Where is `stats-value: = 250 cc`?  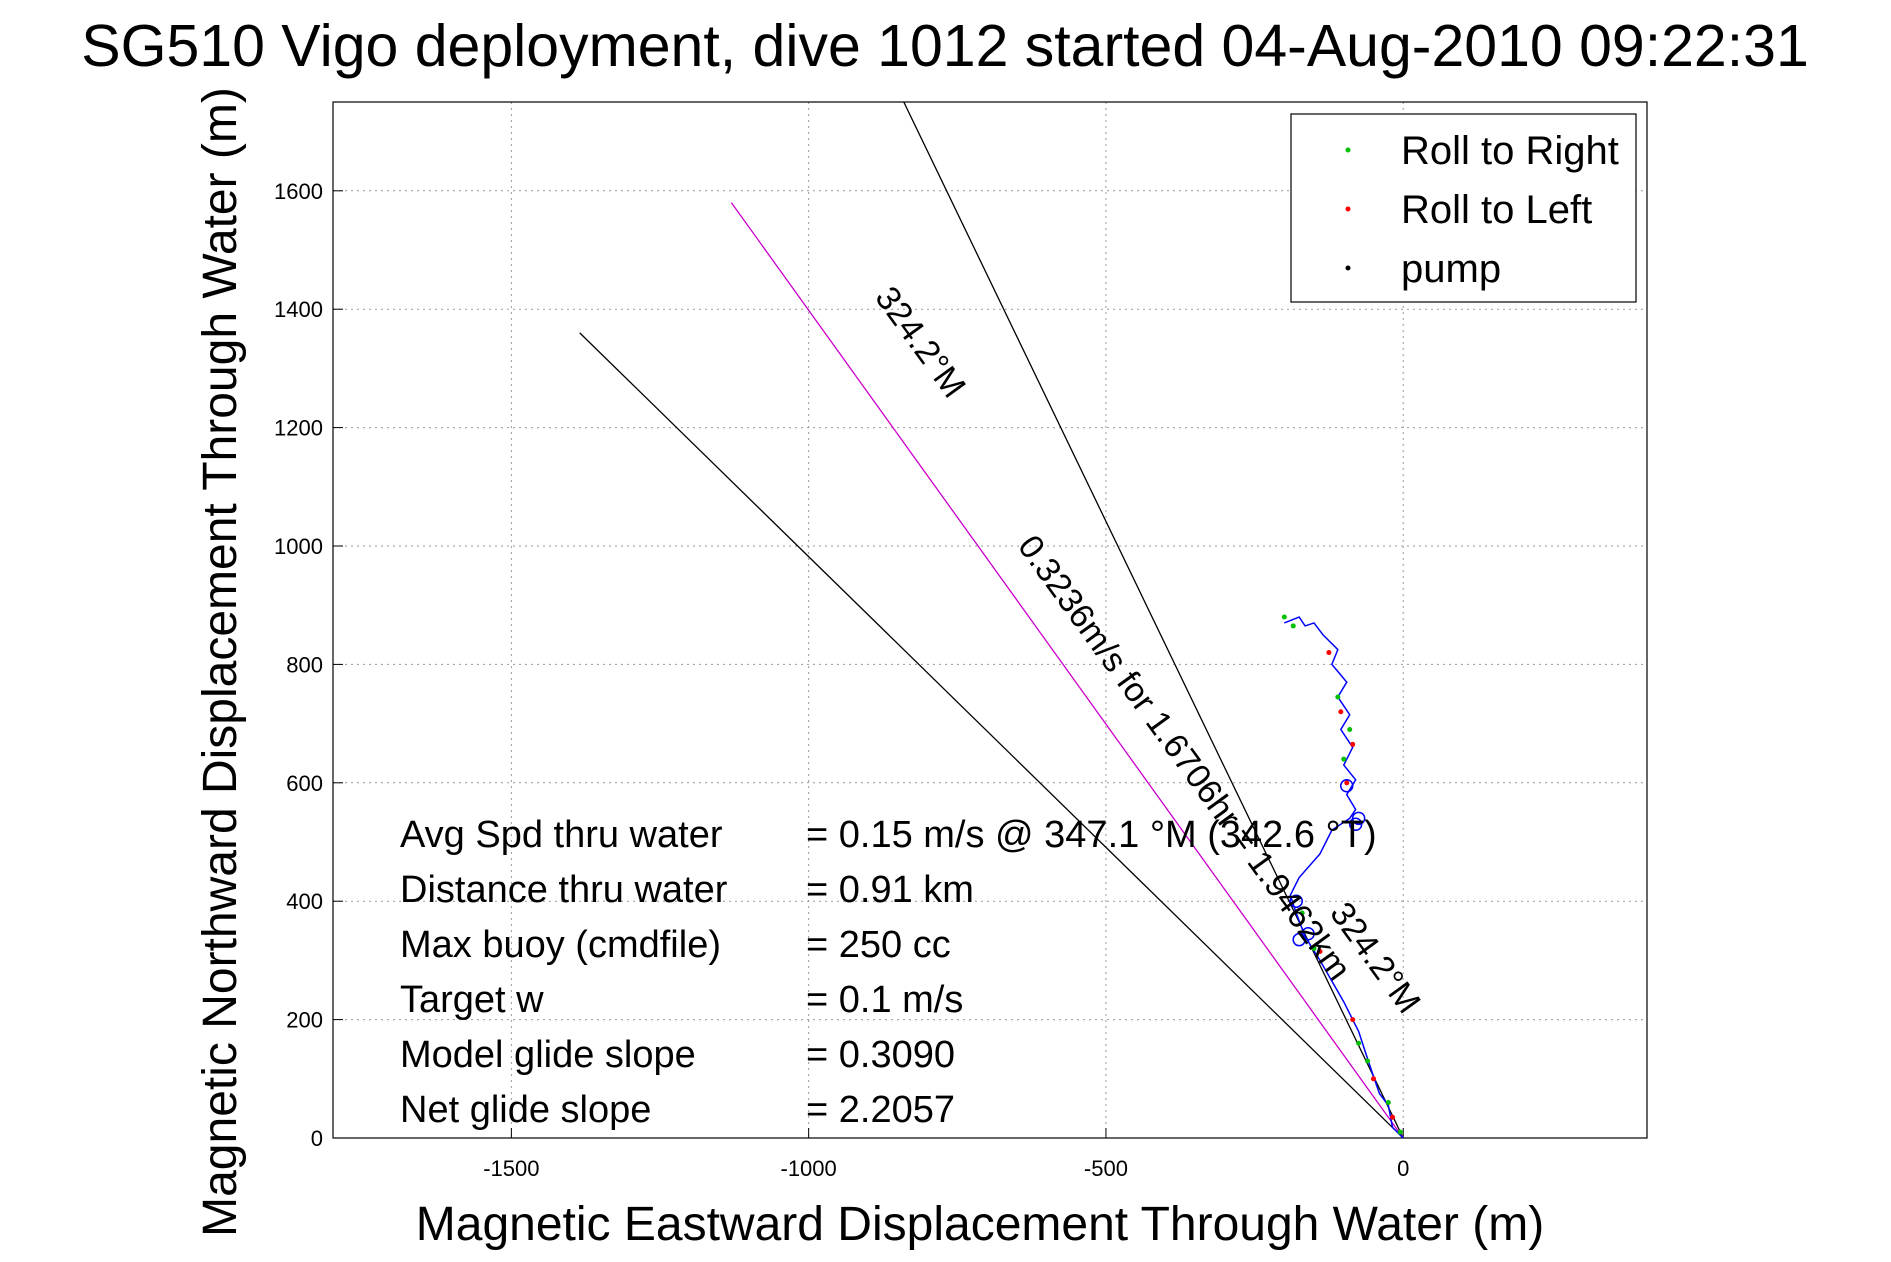
stats-value: = 250 cc is located at coordinates (878, 945).